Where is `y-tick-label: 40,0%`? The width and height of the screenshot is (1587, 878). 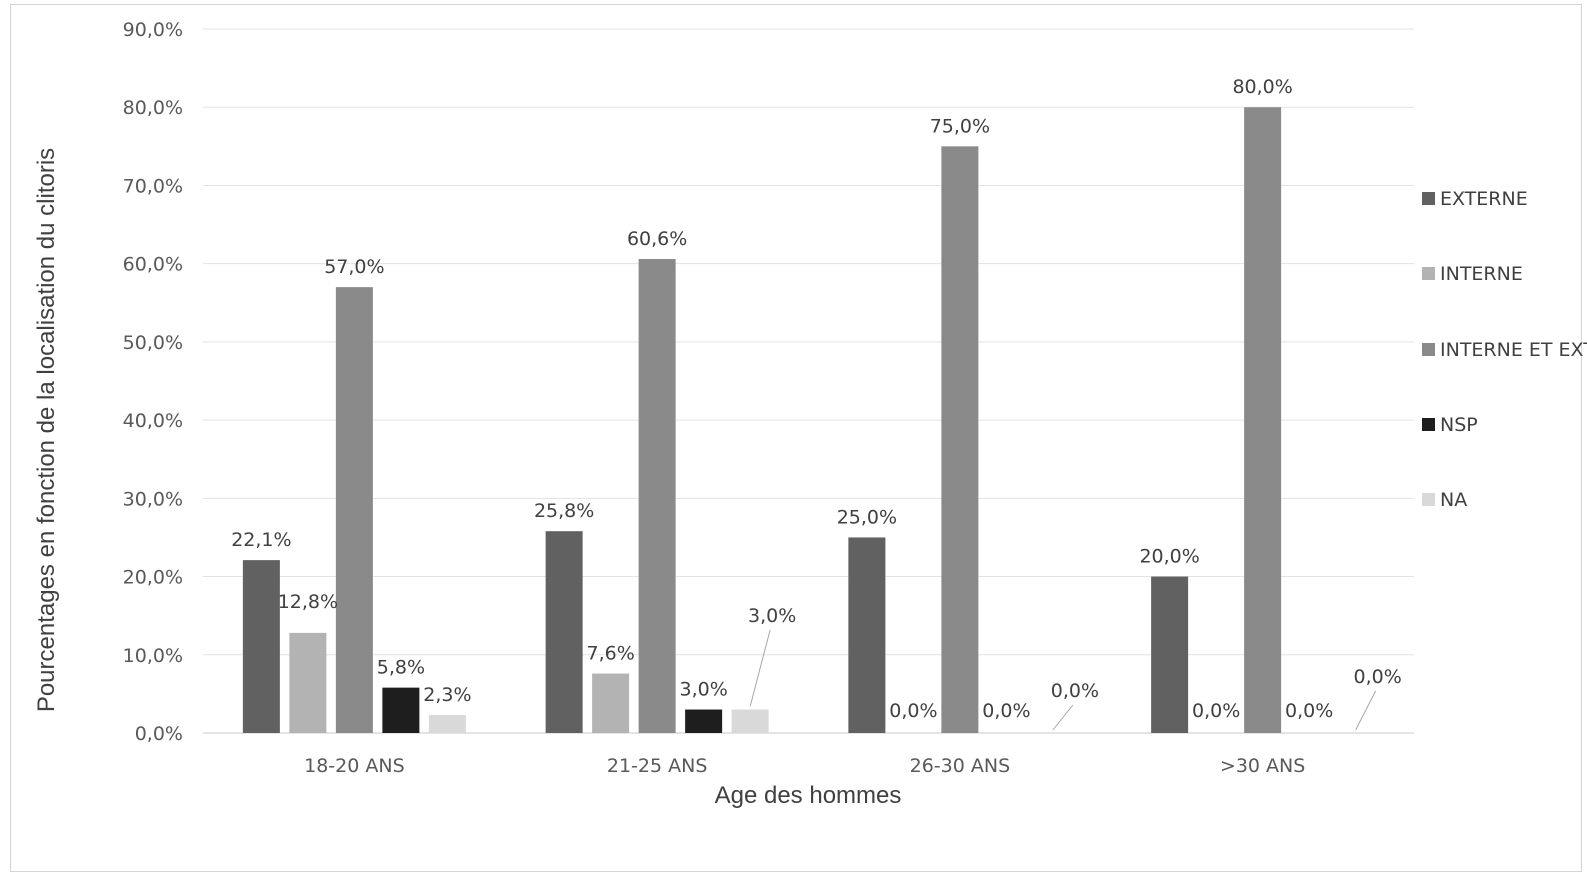
y-tick-label: 40,0% is located at coordinates (153, 421).